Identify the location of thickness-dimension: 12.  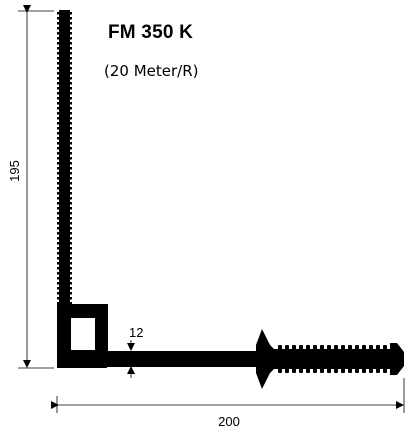
(135, 351).